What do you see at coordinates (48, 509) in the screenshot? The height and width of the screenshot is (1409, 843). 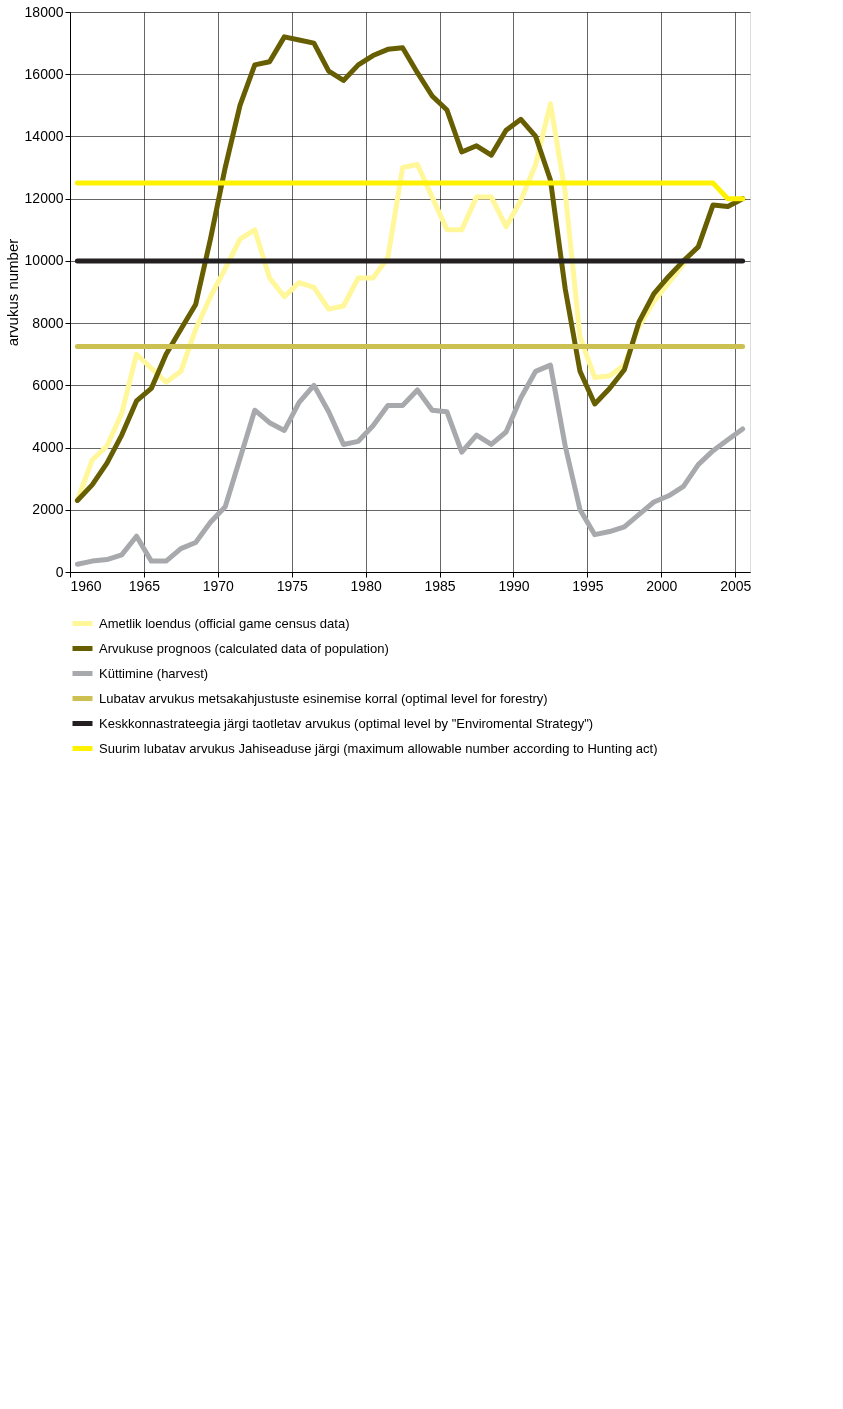 I see `y-tick-label: 2000` at bounding box center [48, 509].